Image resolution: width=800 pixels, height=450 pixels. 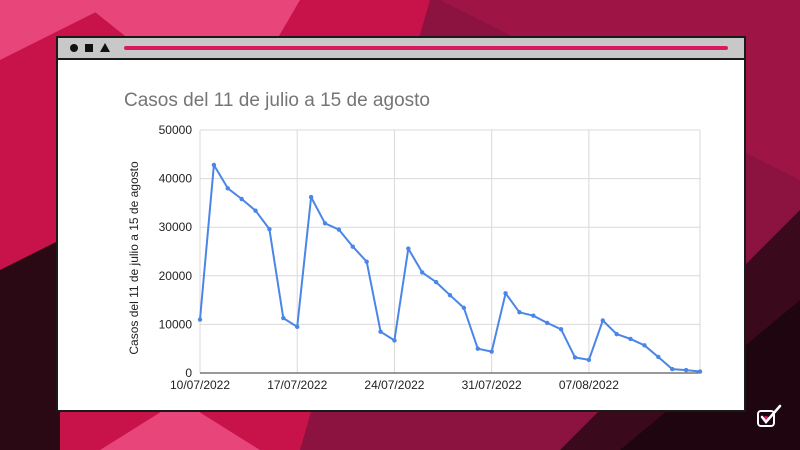 What do you see at coordinates (74, 48) in the screenshot?
I see `circle-icon` at bounding box center [74, 48].